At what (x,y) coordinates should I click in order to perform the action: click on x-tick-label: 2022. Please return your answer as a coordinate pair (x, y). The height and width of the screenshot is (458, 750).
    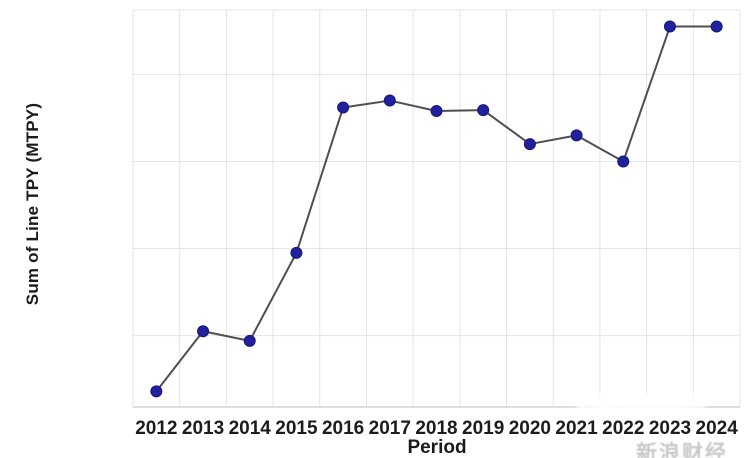
    Looking at the image, I should click on (623, 428).